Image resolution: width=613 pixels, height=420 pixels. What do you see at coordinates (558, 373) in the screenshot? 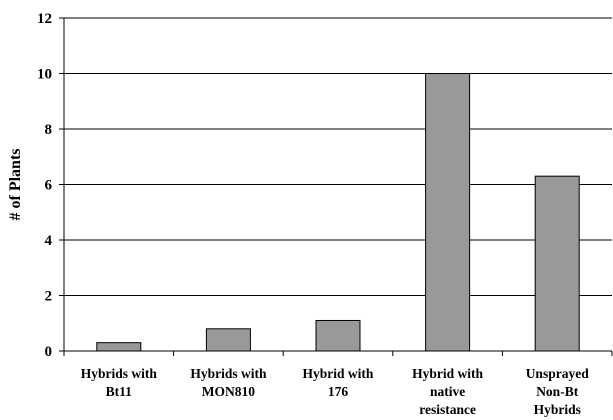
I see `x-category-label: Unsprayed` at bounding box center [558, 373].